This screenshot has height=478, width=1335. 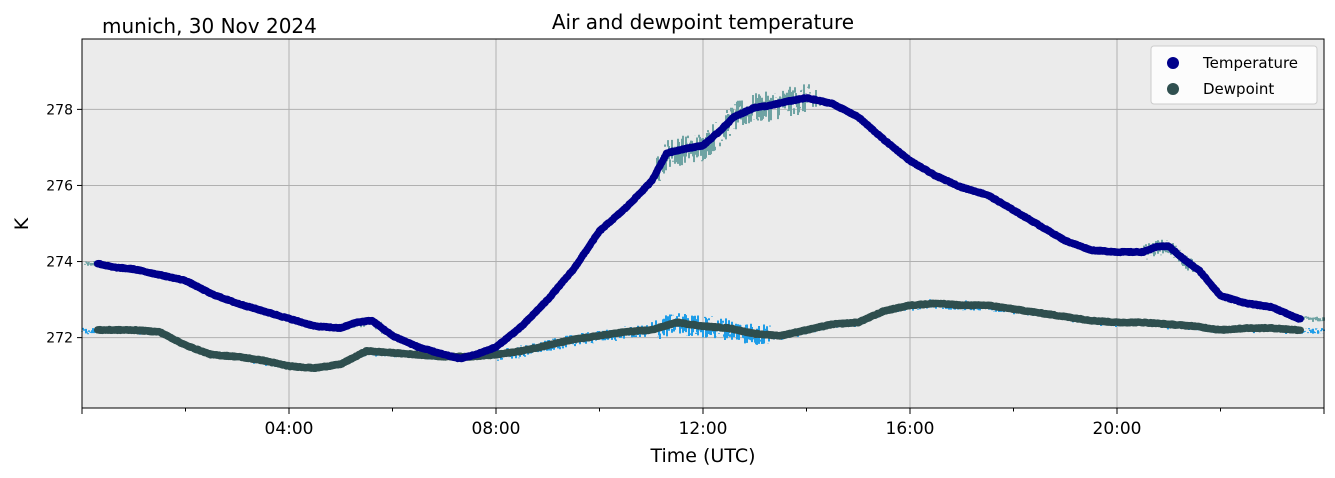 What do you see at coordinates (1117, 429) in the screenshot?
I see `x-tick-label: 20:00` at bounding box center [1117, 429].